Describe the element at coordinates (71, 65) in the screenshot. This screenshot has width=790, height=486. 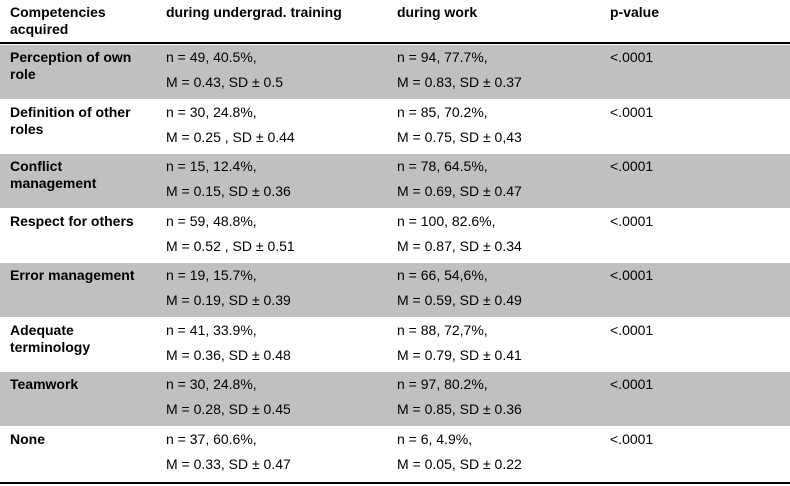
I see `competency-label: Perception of own role` at that location.